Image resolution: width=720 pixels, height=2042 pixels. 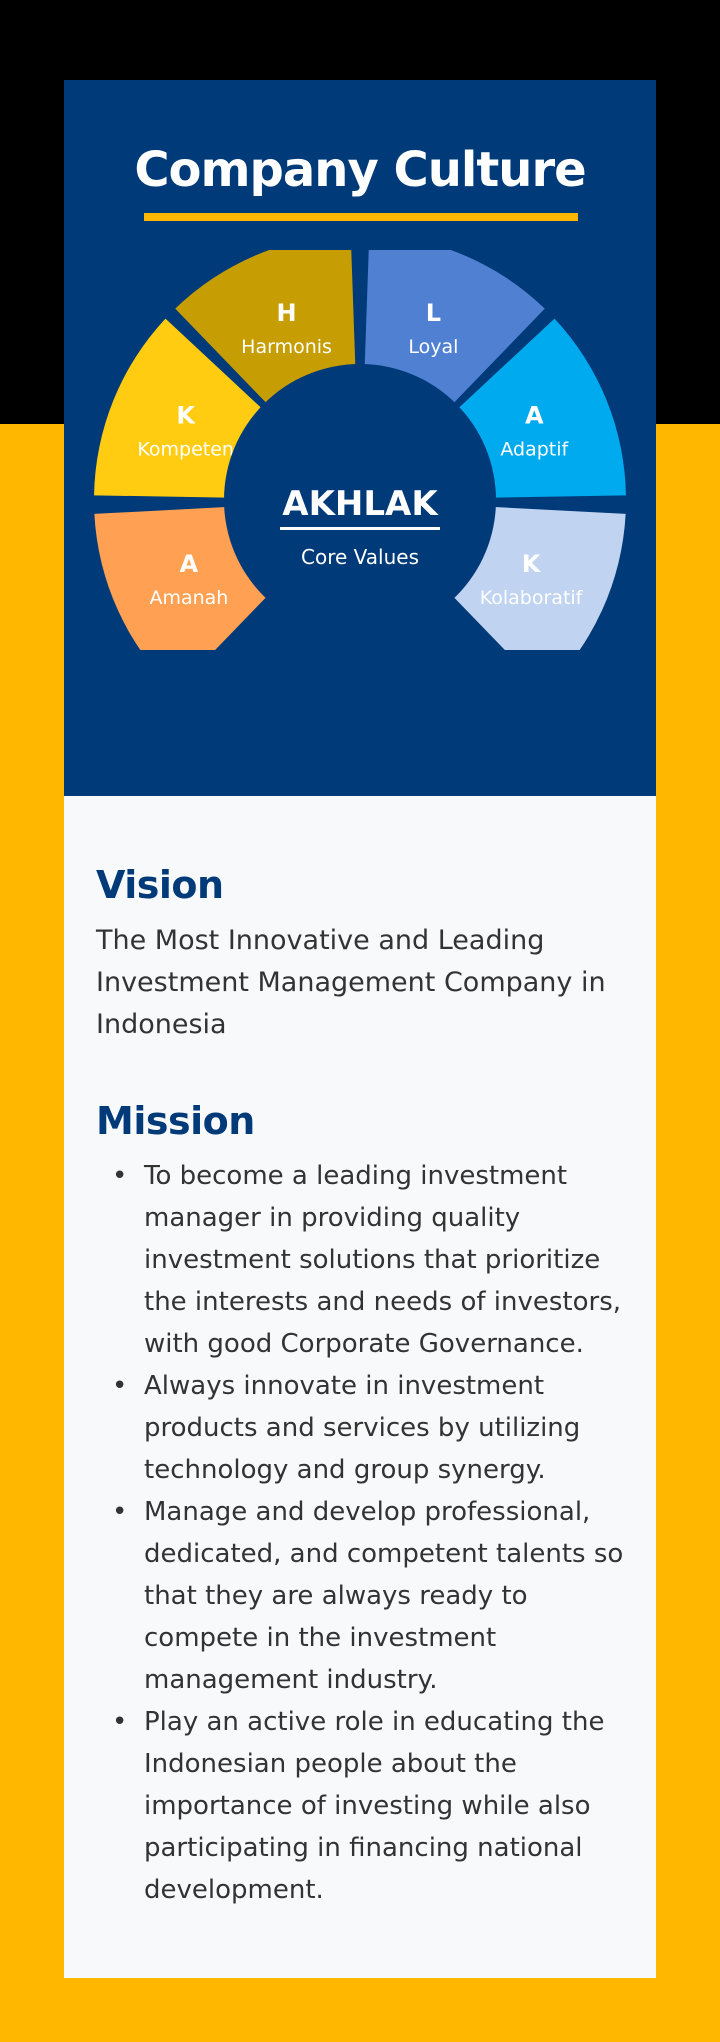 What do you see at coordinates (360, 504) in the screenshot?
I see `core-values-name: AKHLAK` at bounding box center [360, 504].